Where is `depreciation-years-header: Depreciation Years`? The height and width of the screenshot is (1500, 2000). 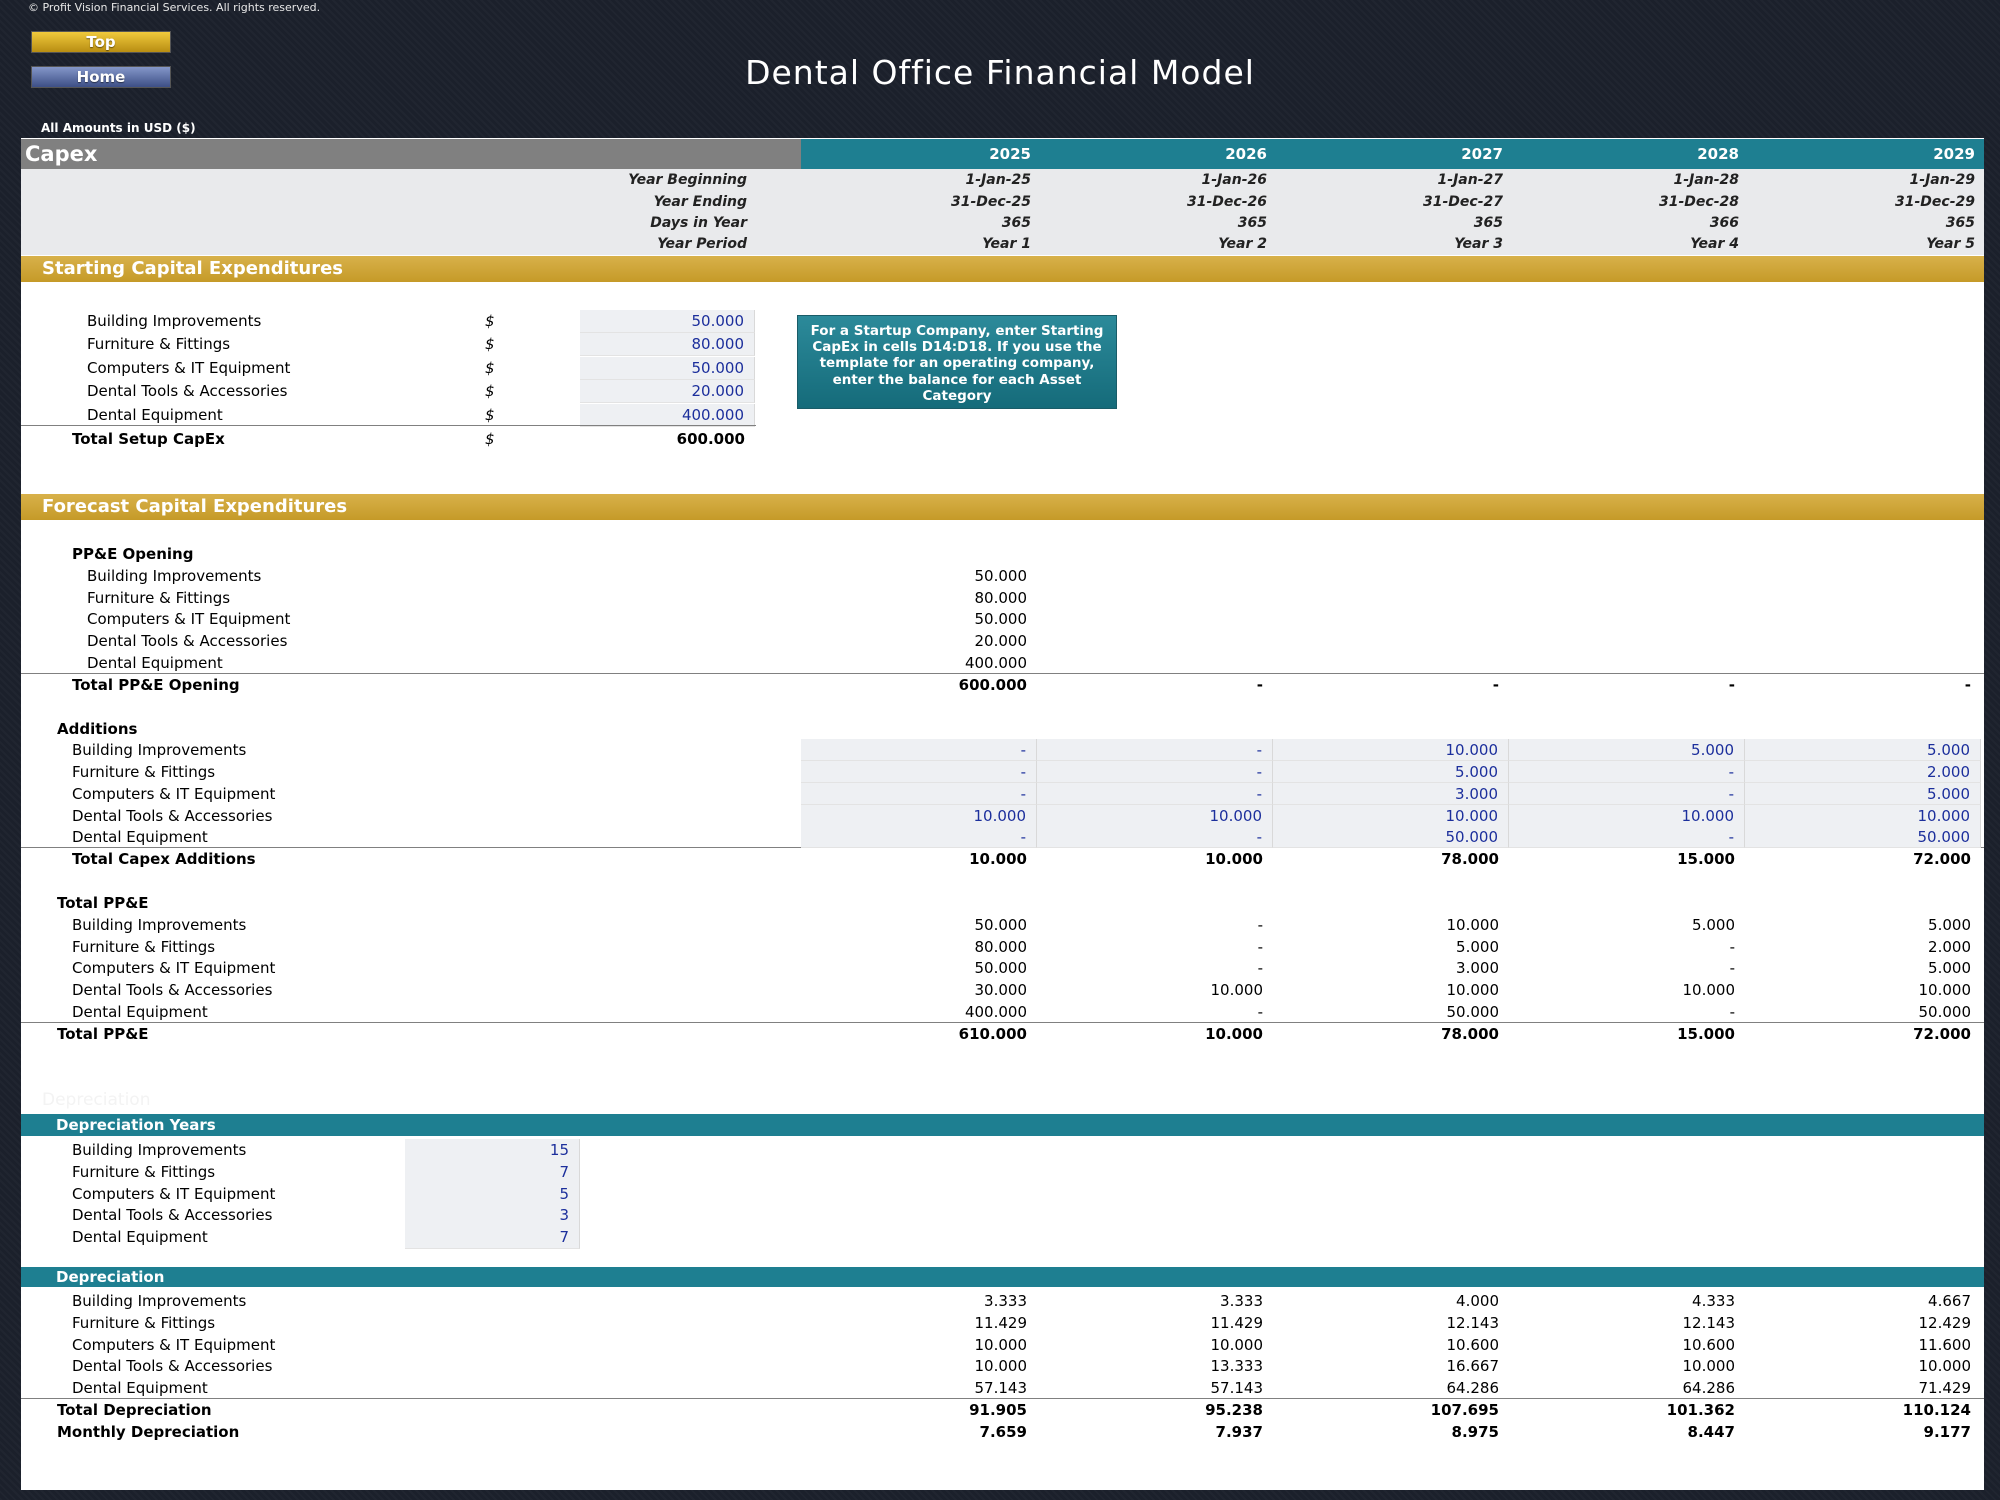
depreciation-years-header: Depreciation Years is located at coordinates (1002, 1125).